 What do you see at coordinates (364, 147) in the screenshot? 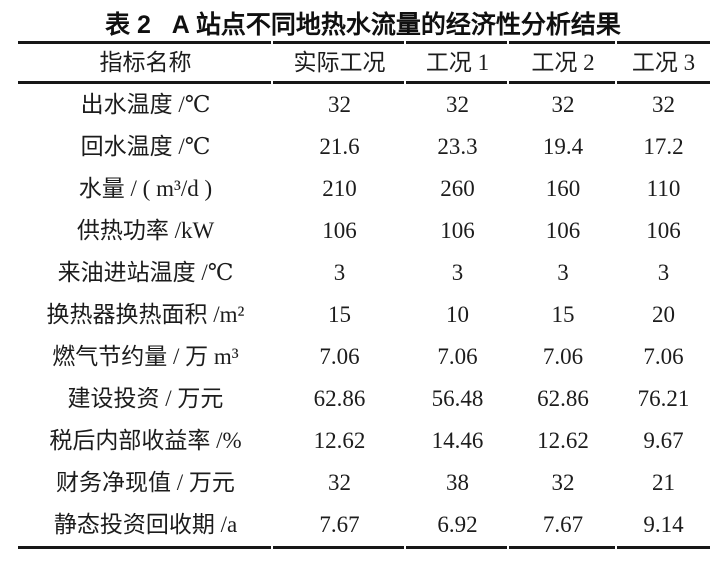
I see `table-row: 回水温度 /℃ 21.6 23.3 19.4 17.2` at bounding box center [364, 147].